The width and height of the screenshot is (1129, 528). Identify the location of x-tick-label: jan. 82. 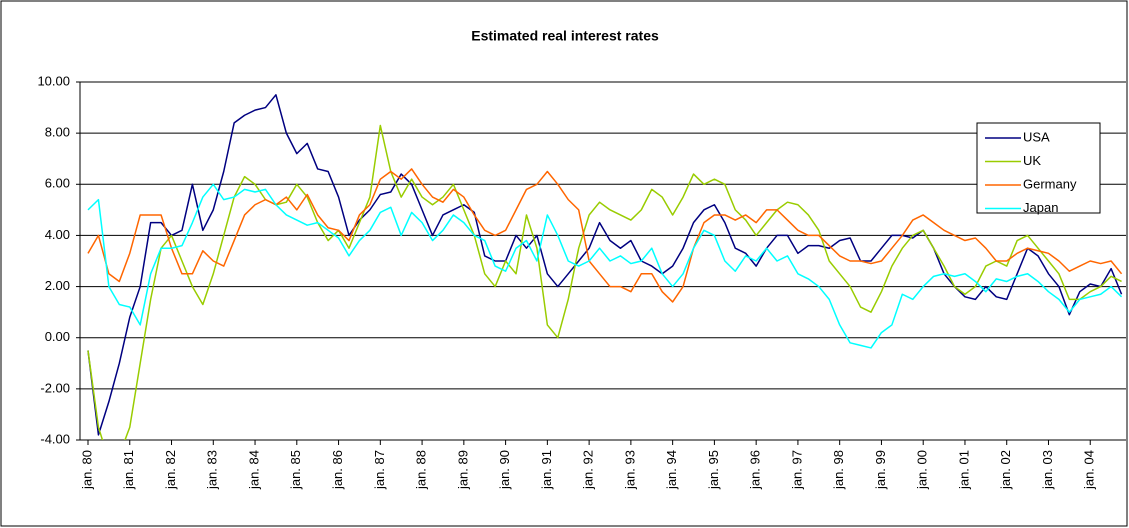
(170, 470).